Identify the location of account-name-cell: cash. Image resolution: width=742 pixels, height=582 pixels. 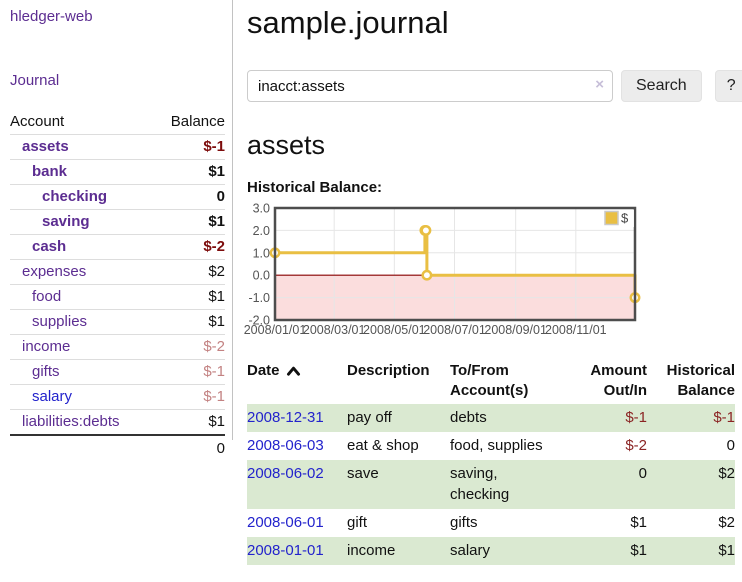
(82, 247).